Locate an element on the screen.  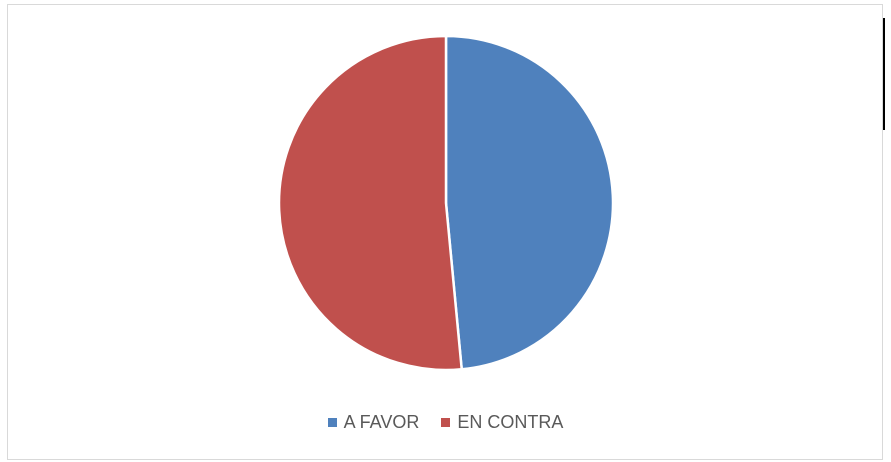
legend-item-en-contra: EN CONTRA is located at coordinates (502, 422).